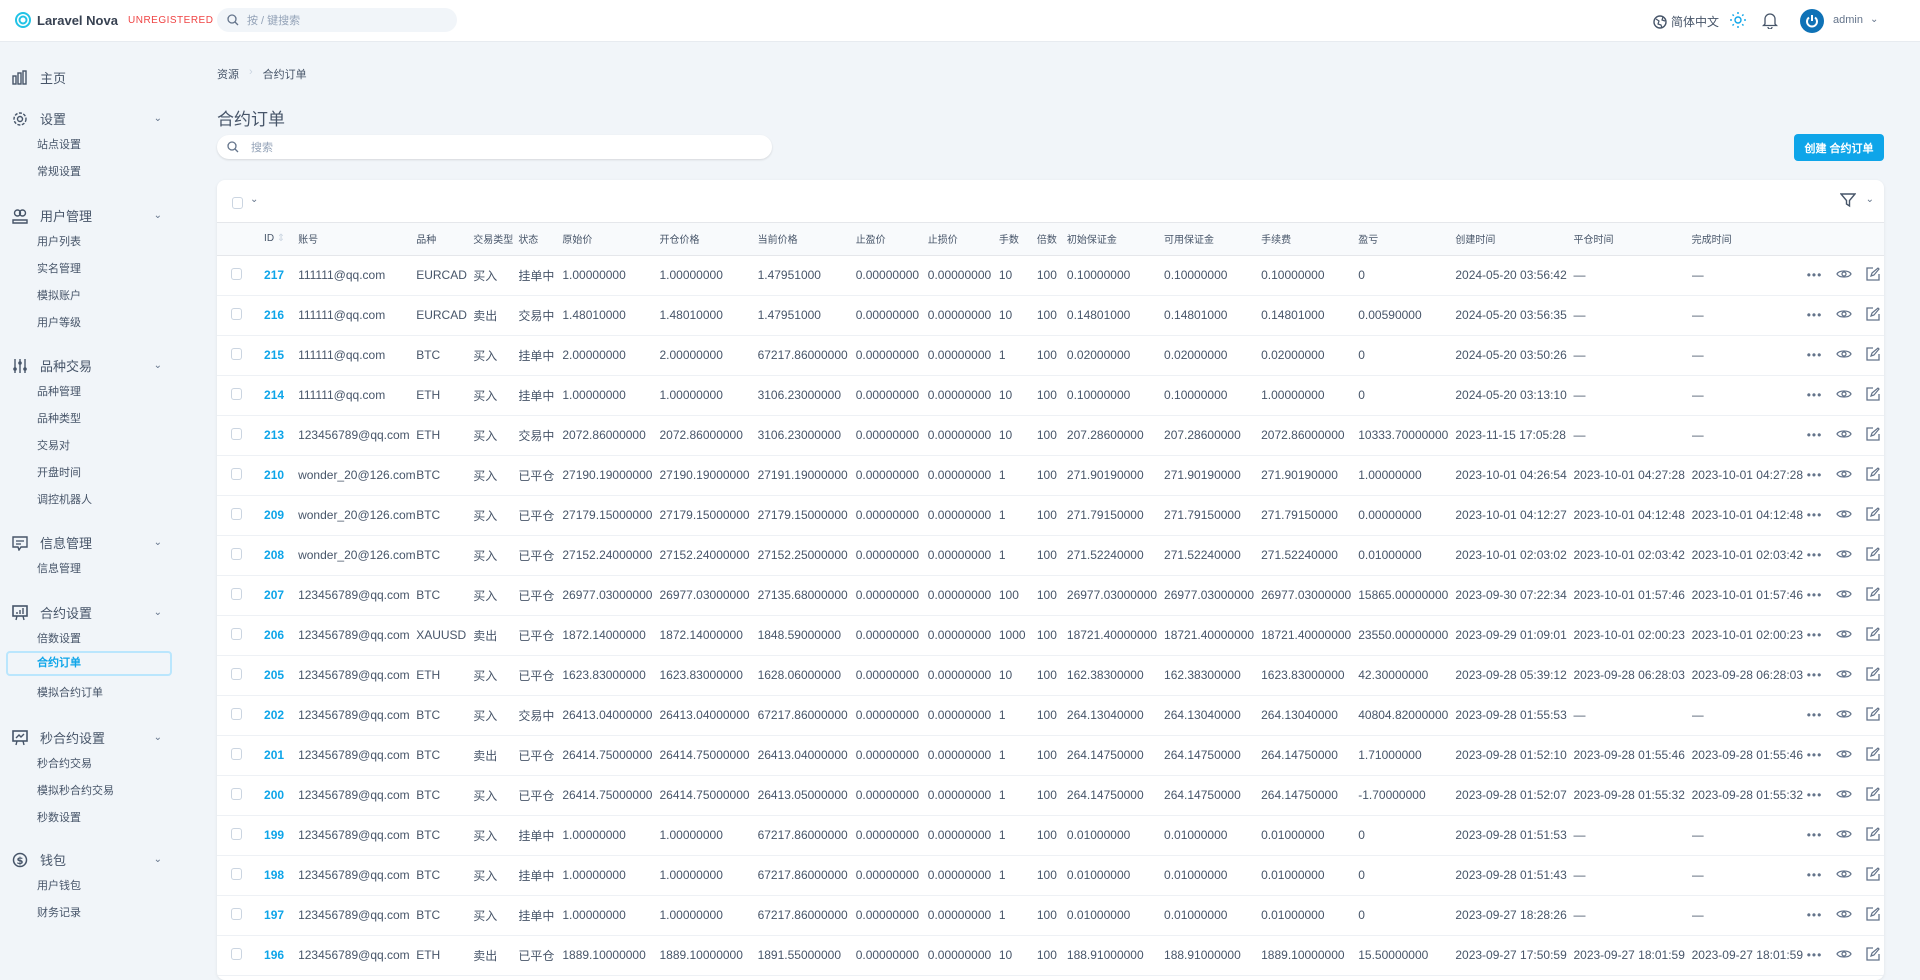 The width and height of the screenshot is (1920, 980). Describe the element at coordinates (64, 764) in the screenshot. I see `sidebar-item: 秒合约交易` at that location.